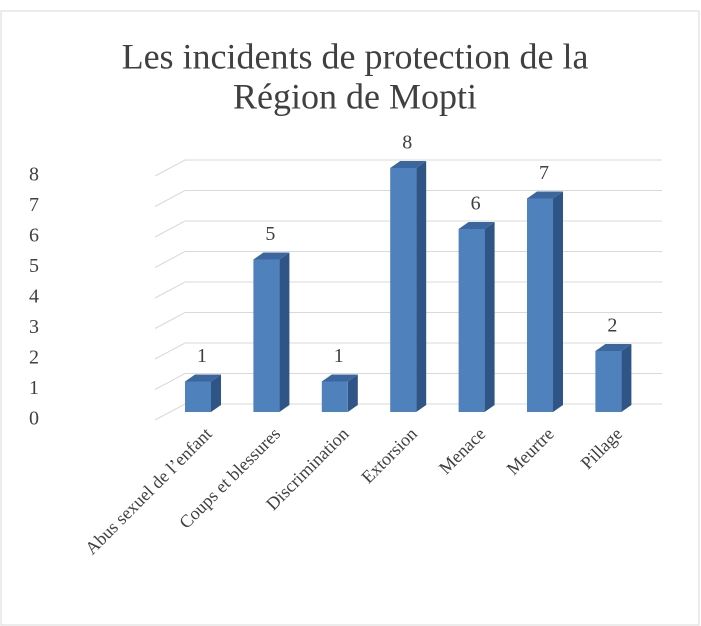 The width and height of the screenshot is (701, 626). Describe the element at coordinates (34, 297) in the screenshot. I see `y-tick-label: 4` at that location.